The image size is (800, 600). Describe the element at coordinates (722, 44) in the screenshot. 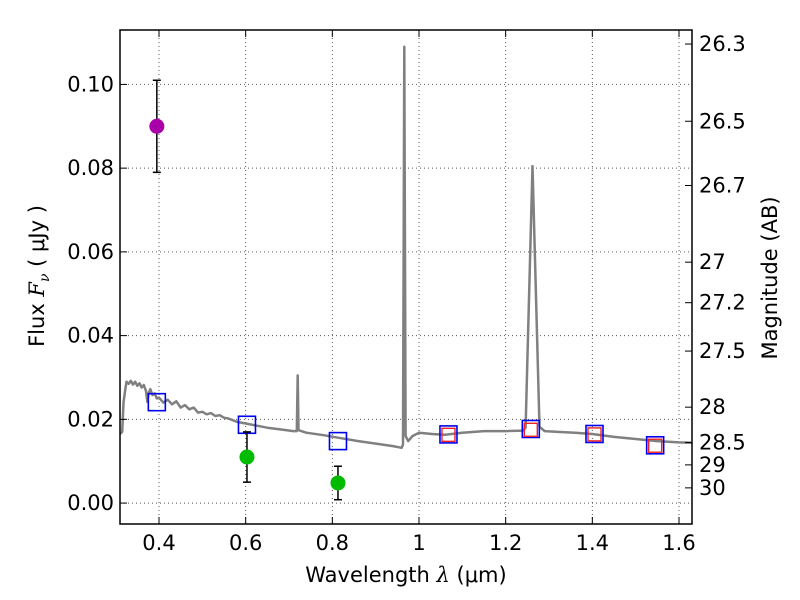

I see `y2-tick-label: 26.3` at that location.